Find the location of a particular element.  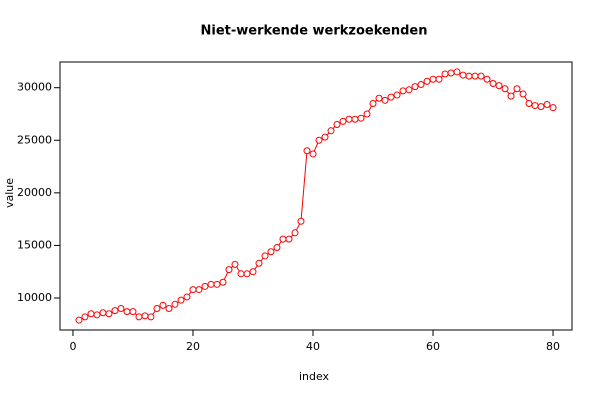

y-tick-label: 15000 is located at coordinates (34, 244).